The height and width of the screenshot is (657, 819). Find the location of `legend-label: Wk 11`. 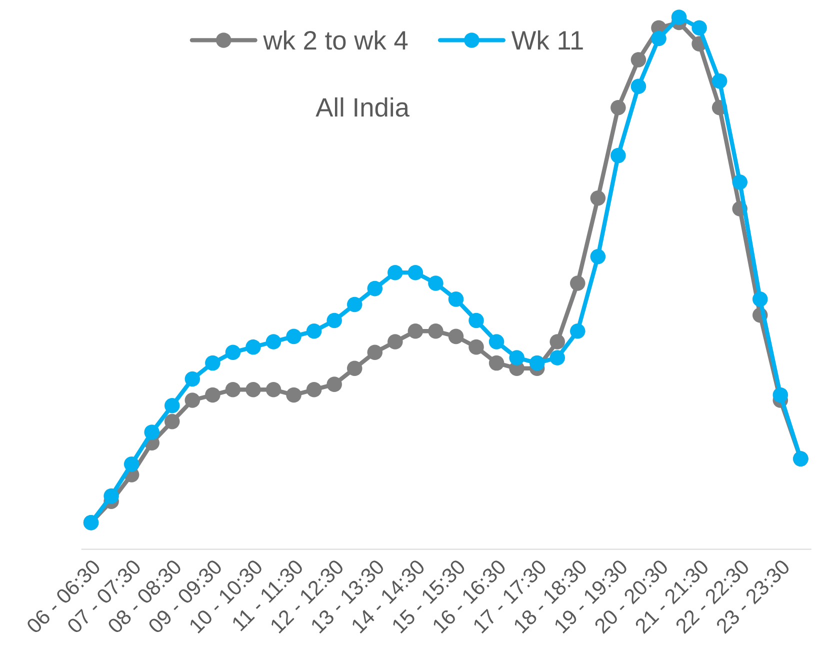

legend-label: Wk 11 is located at coordinates (547, 40).